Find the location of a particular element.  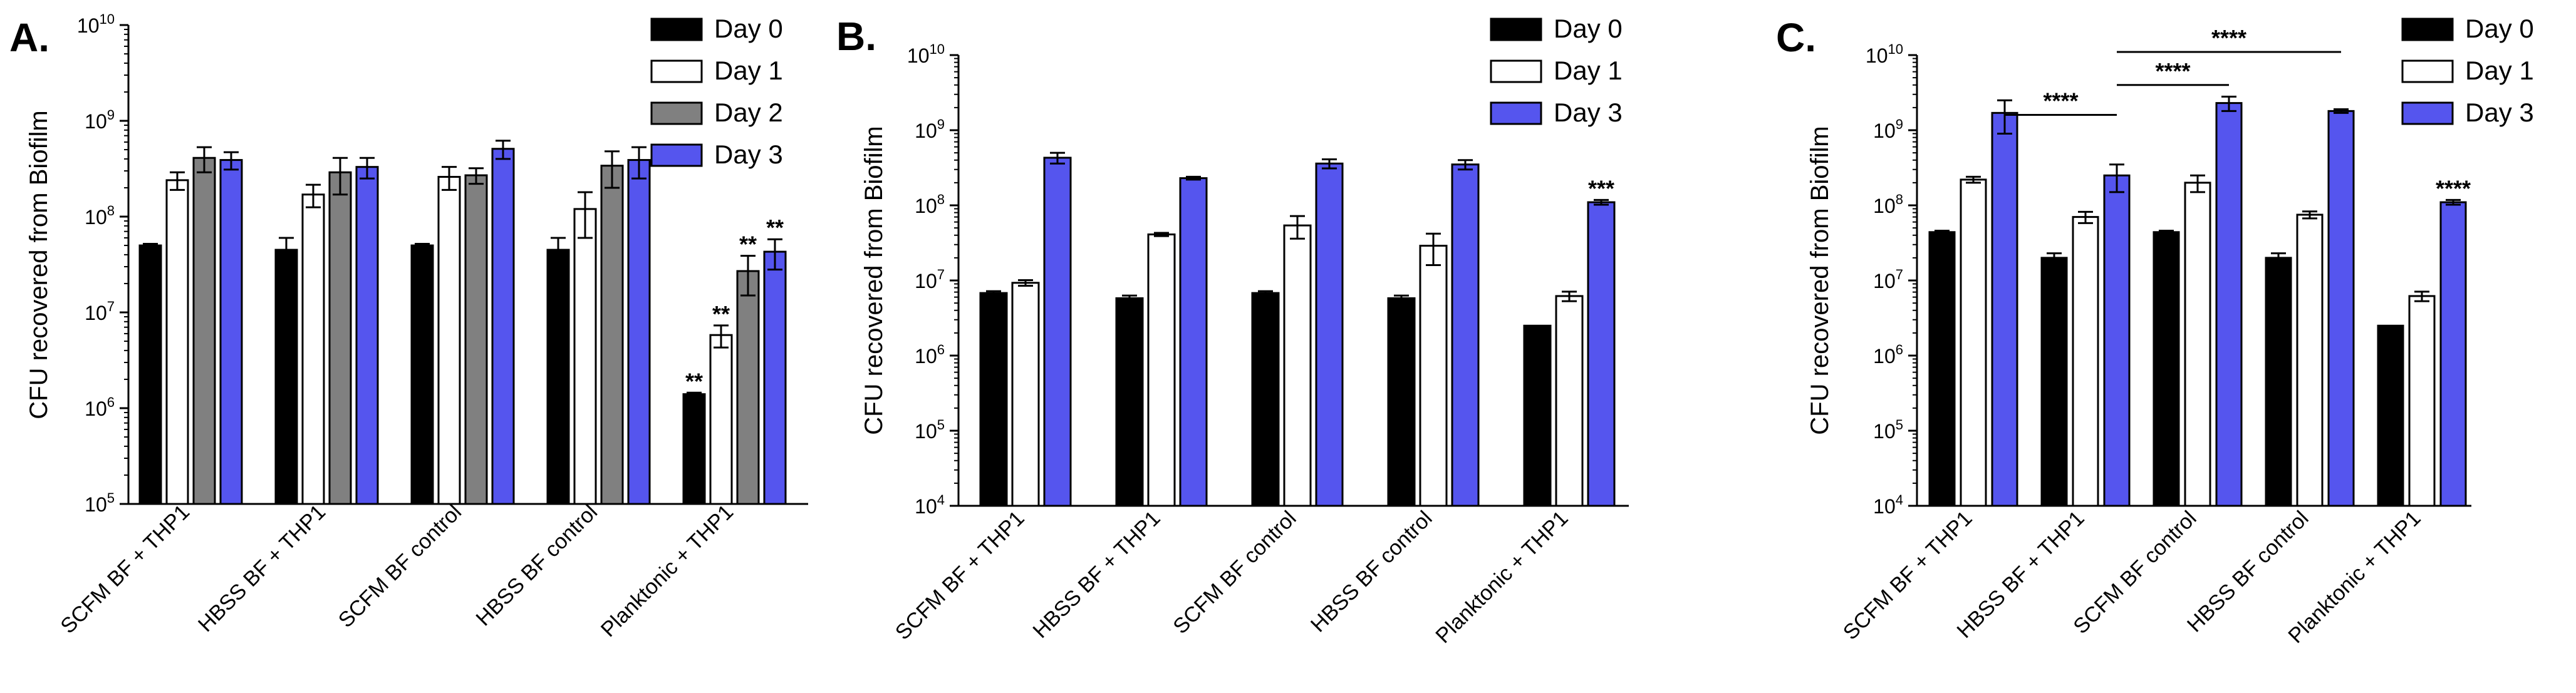

y-tick-exponent: 8 is located at coordinates (1899, 199).